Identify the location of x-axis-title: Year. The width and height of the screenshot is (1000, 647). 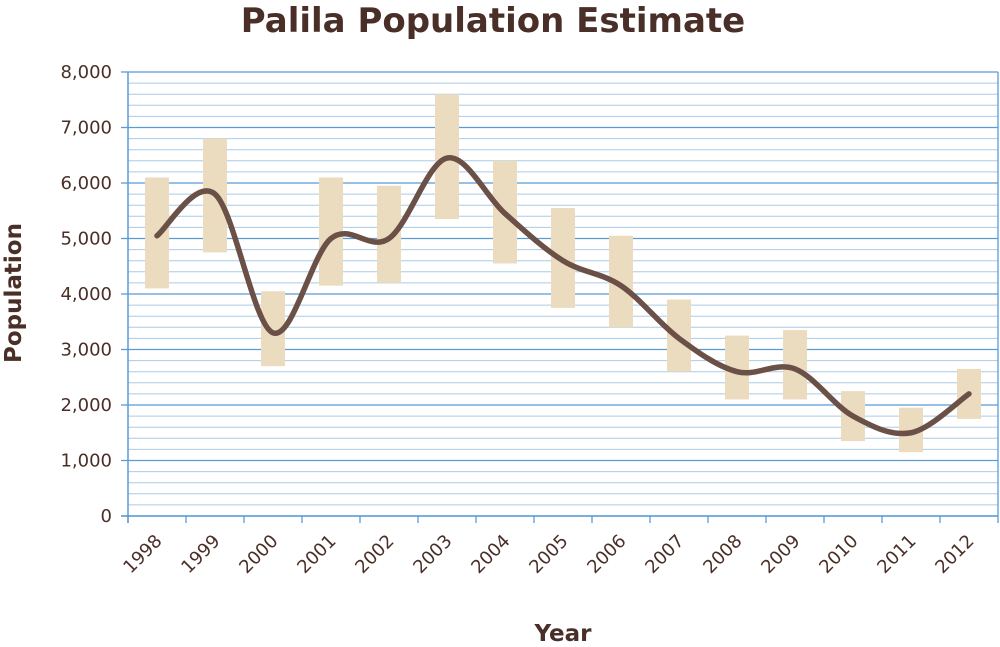
(562, 634).